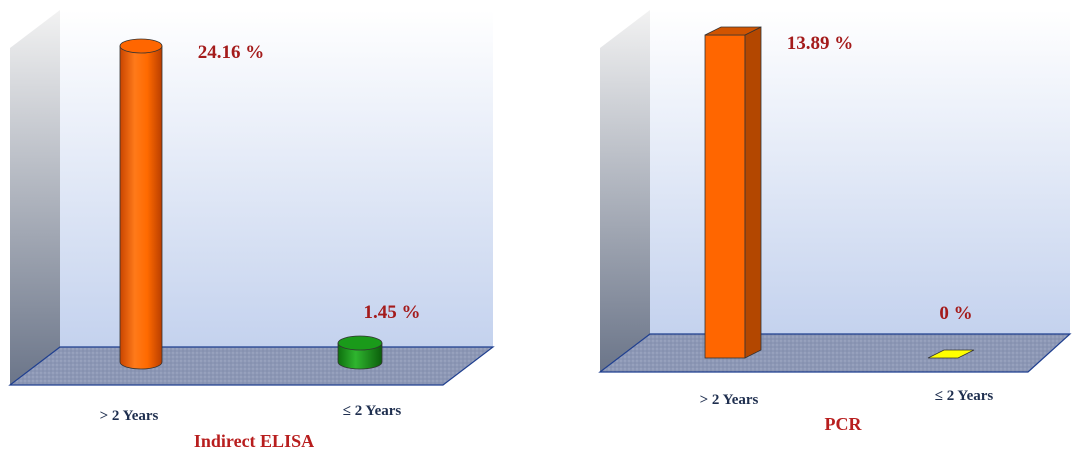 The height and width of the screenshot is (454, 1072). Describe the element at coordinates (835, 353) in the screenshot. I see `pcr-floor` at that location.